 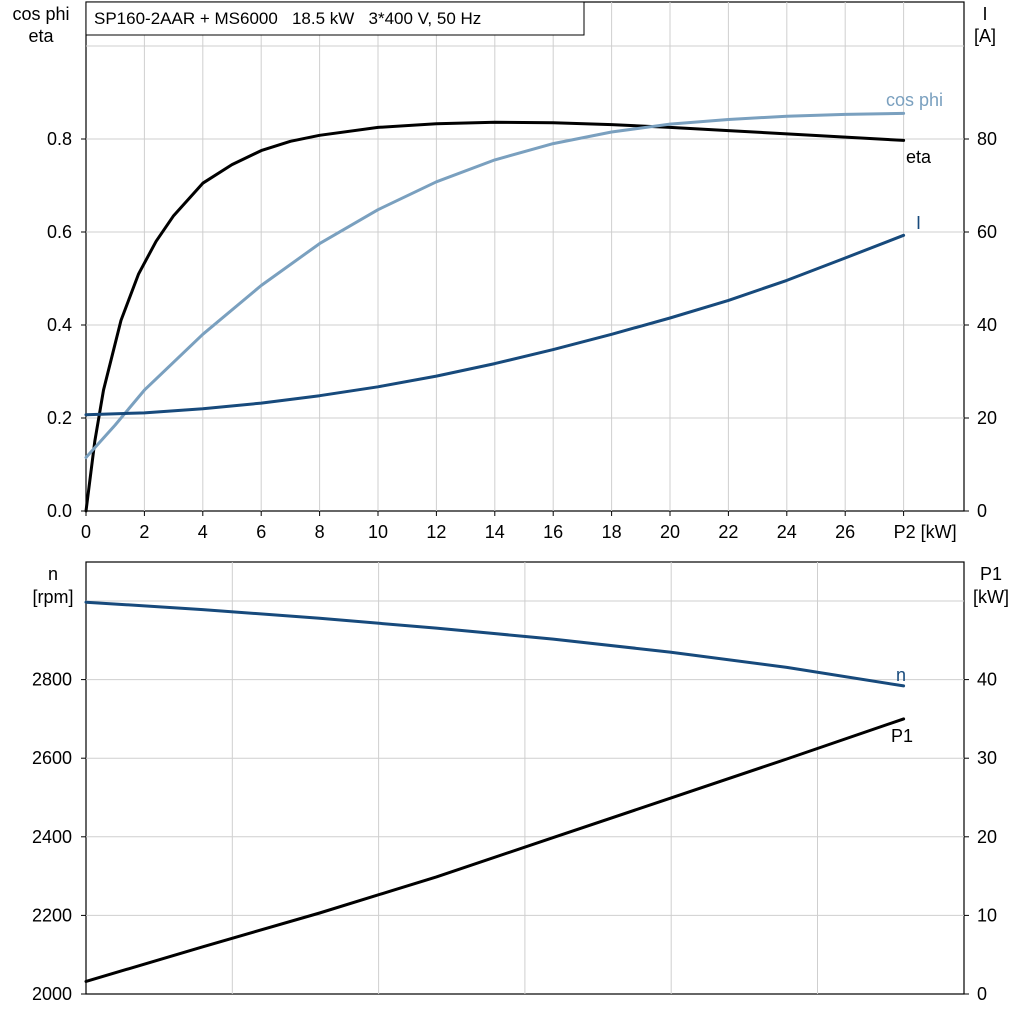 I want to click on top-x-tick-label: 4, so click(x=203, y=532).